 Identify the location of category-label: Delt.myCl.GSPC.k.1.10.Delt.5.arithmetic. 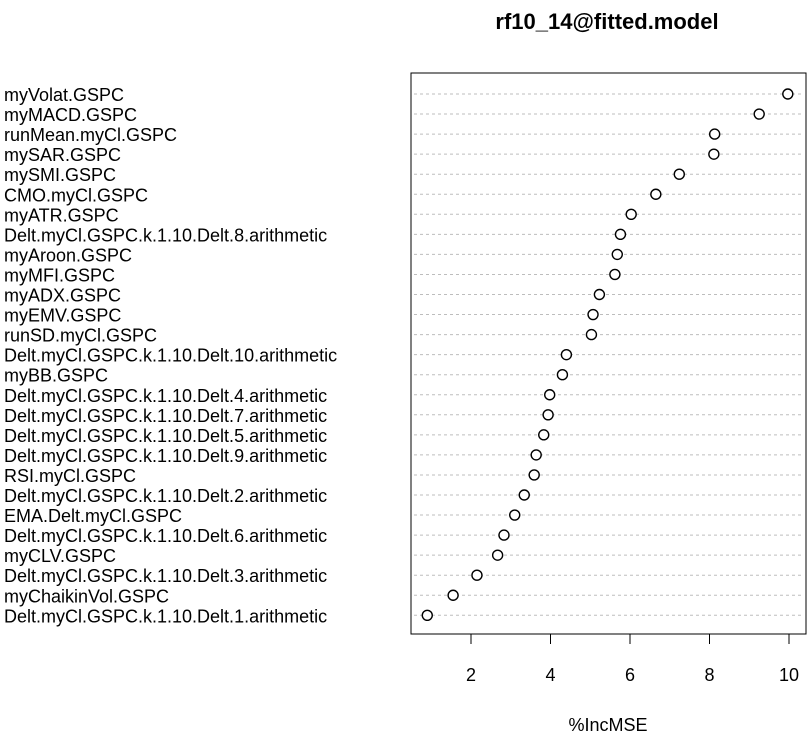
(165, 436).